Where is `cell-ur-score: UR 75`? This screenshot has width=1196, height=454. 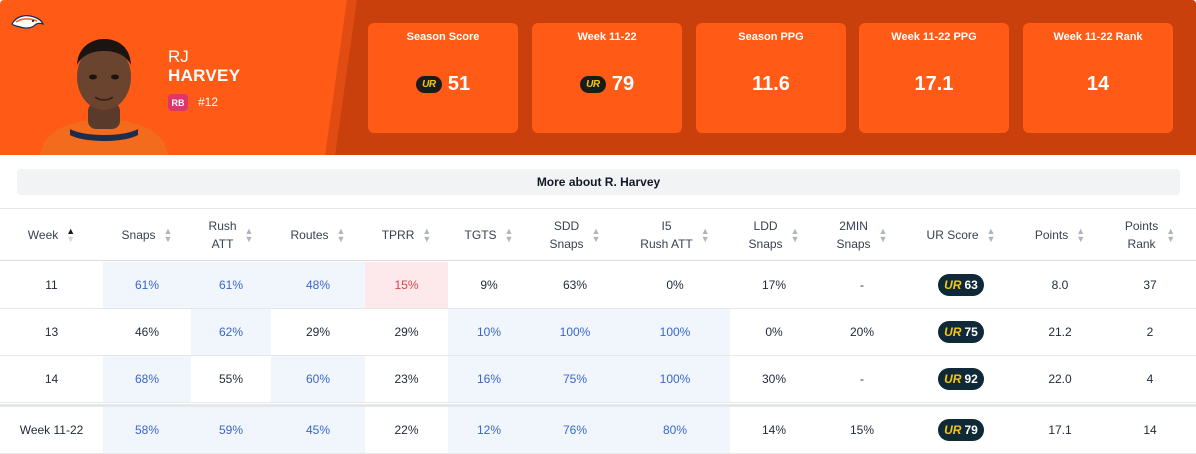
cell-ur-score: UR 75 is located at coordinates (961, 332).